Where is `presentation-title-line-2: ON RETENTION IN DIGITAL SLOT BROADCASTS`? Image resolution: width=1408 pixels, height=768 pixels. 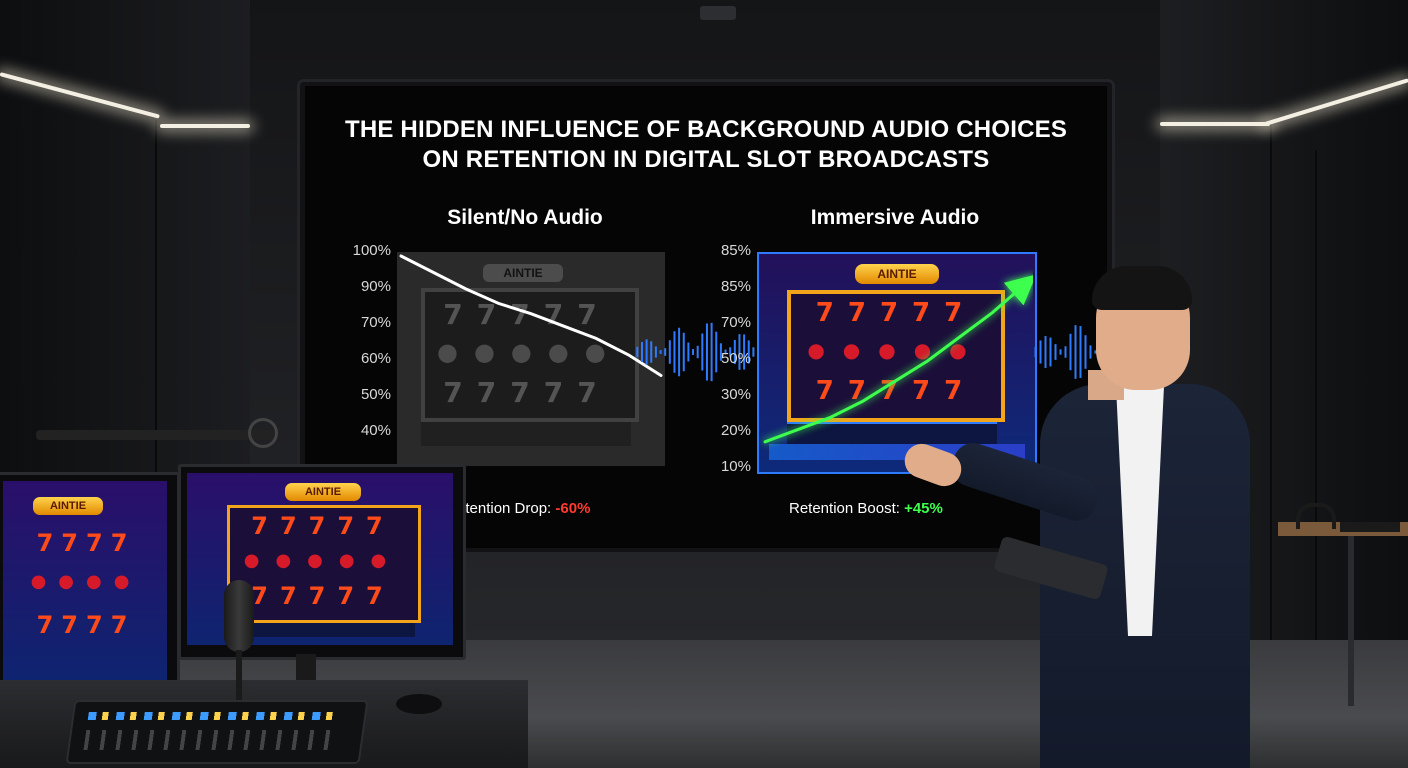
presentation-title-line-2: ON RETENTION IN DIGITAL SLOT BROADCASTS is located at coordinates (706, 159).